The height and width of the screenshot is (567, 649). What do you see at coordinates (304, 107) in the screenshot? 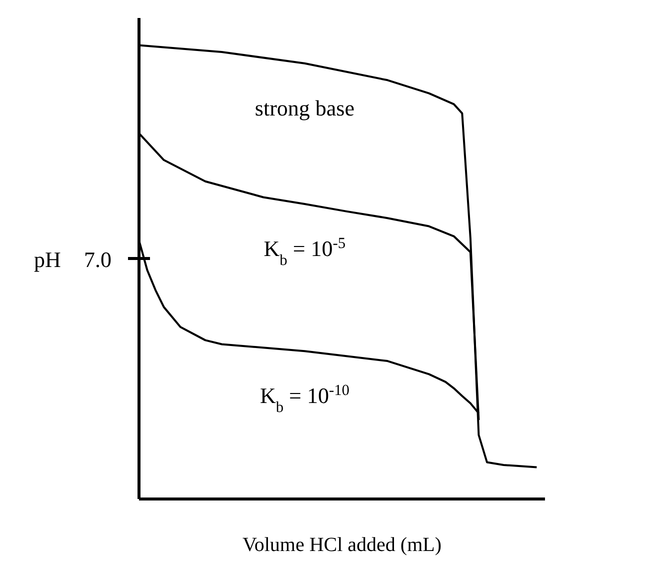
I see `series-label: strong base` at bounding box center [304, 107].